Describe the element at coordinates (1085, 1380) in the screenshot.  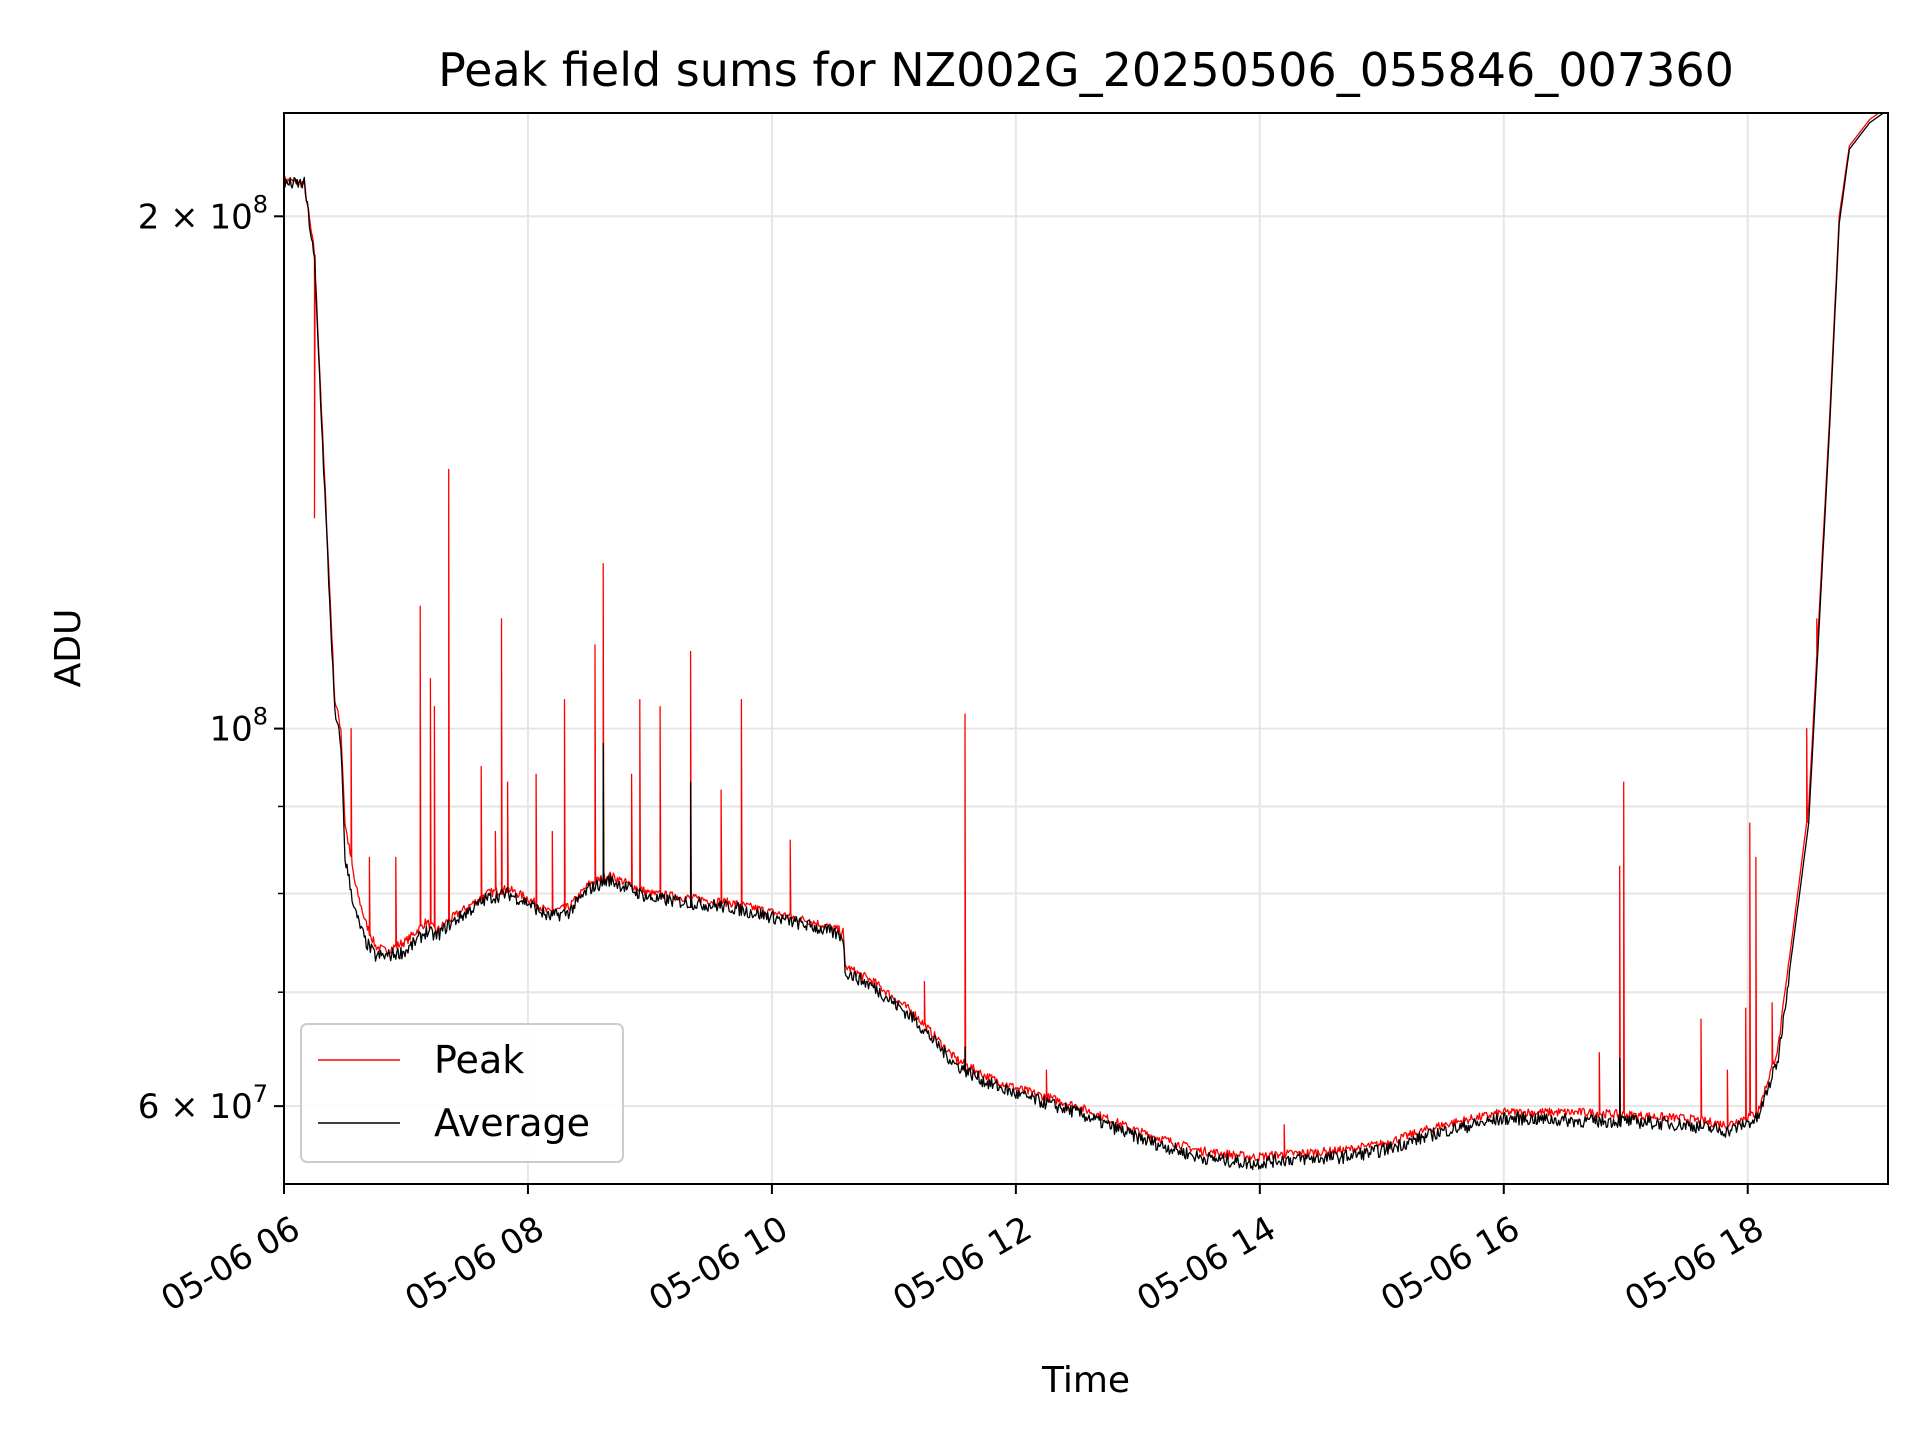
I see `x-axis-label: Time` at that location.